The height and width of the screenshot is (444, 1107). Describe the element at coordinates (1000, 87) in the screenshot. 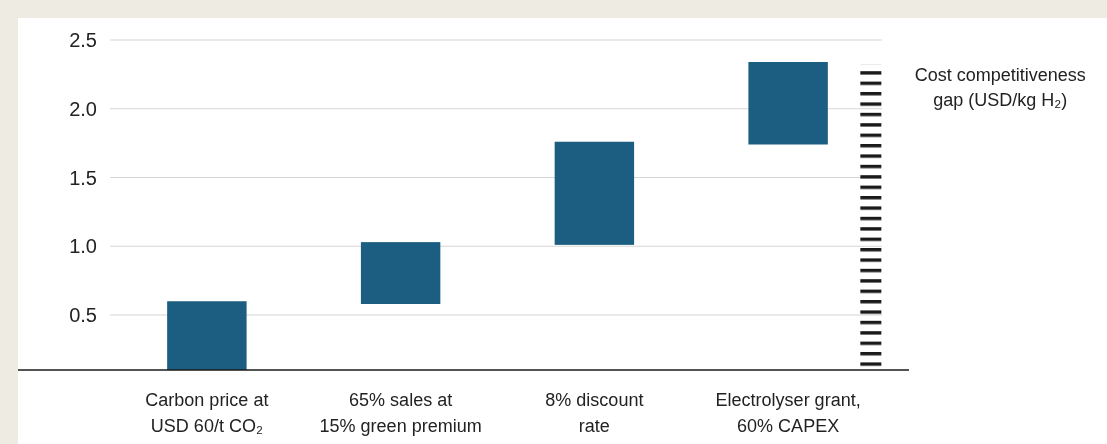

I see `series-label: Cost competitiveness gap (USD/kg H₂)` at that location.